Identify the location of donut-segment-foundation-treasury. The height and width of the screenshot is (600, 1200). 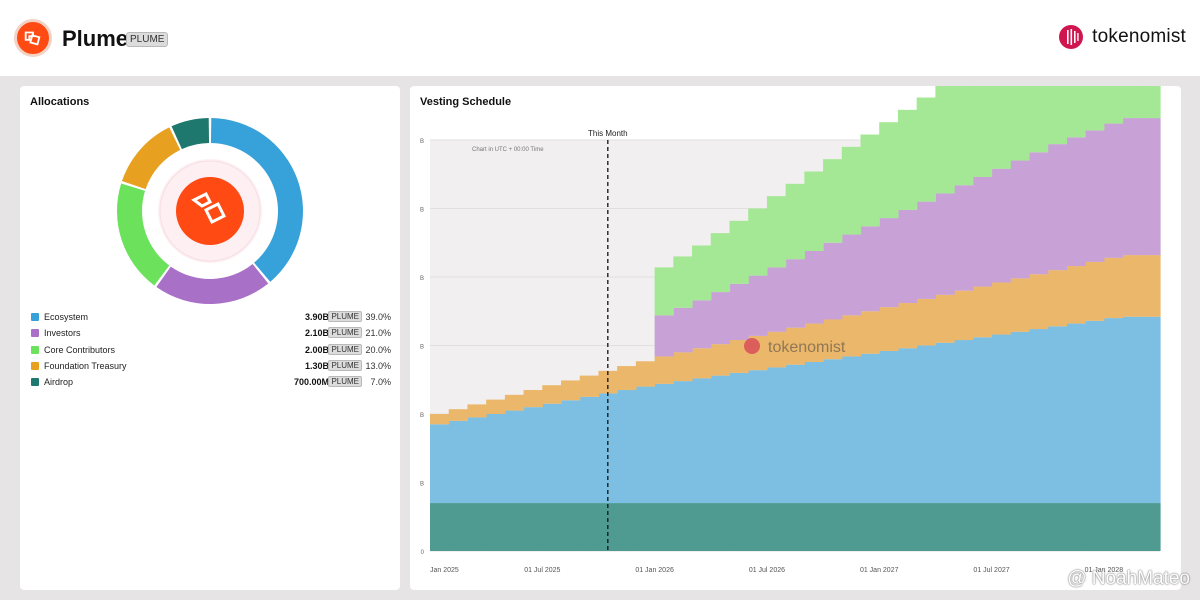
(151, 158).